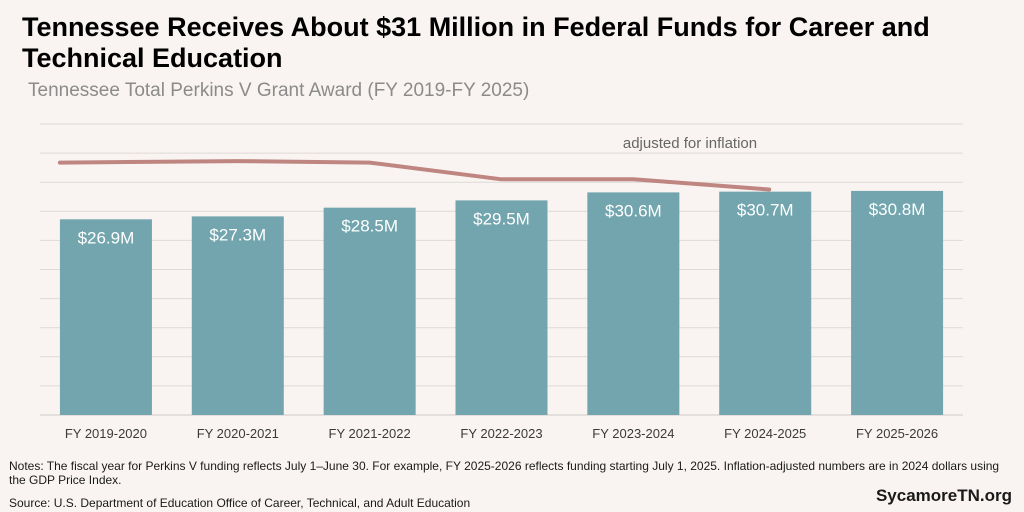 The width and height of the screenshot is (1024, 512). What do you see at coordinates (897, 209) in the screenshot?
I see `bar-value-label: $30.8M` at bounding box center [897, 209].